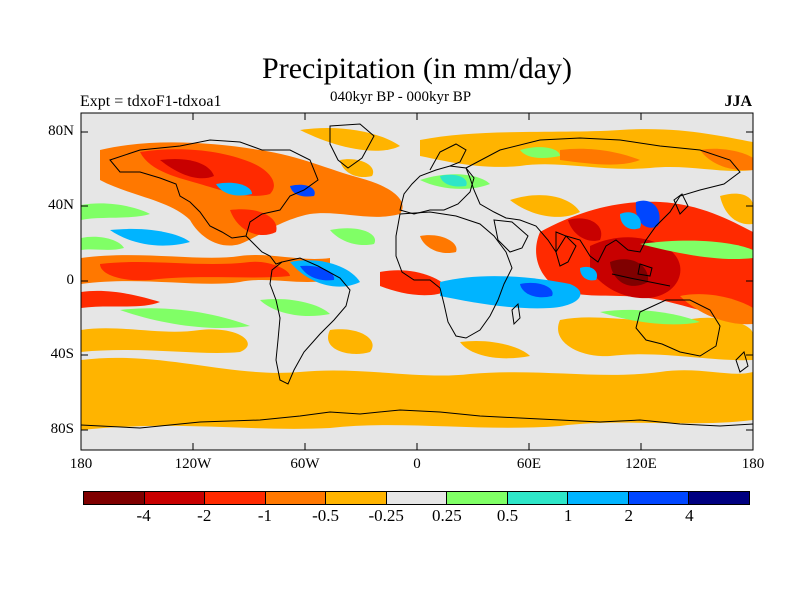  What do you see at coordinates (568, 515) in the screenshot?
I see `legend-label-7: 1` at bounding box center [568, 515].